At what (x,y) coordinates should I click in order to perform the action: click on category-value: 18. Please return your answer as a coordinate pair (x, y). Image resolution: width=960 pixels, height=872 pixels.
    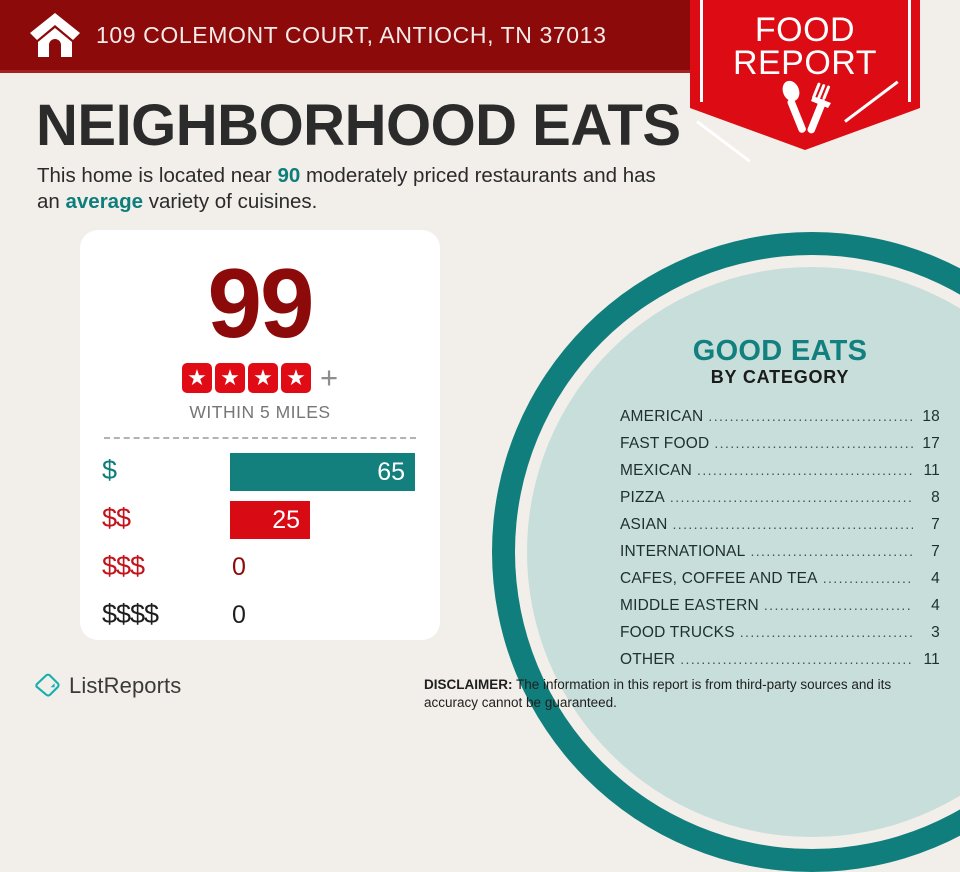
    Looking at the image, I should click on (931, 417).